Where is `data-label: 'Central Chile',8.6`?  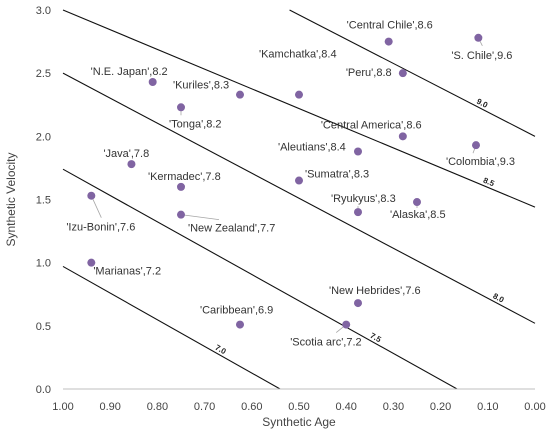 data-label: 'Central Chile',8.6 is located at coordinates (390, 26).